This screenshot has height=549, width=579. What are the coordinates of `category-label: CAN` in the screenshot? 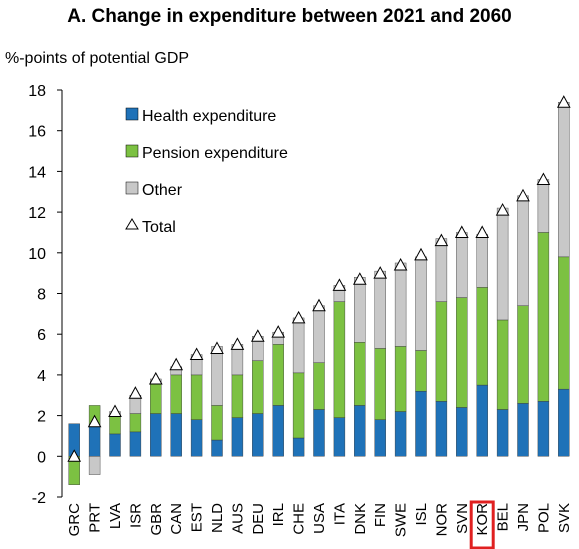 It's located at (176, 519).